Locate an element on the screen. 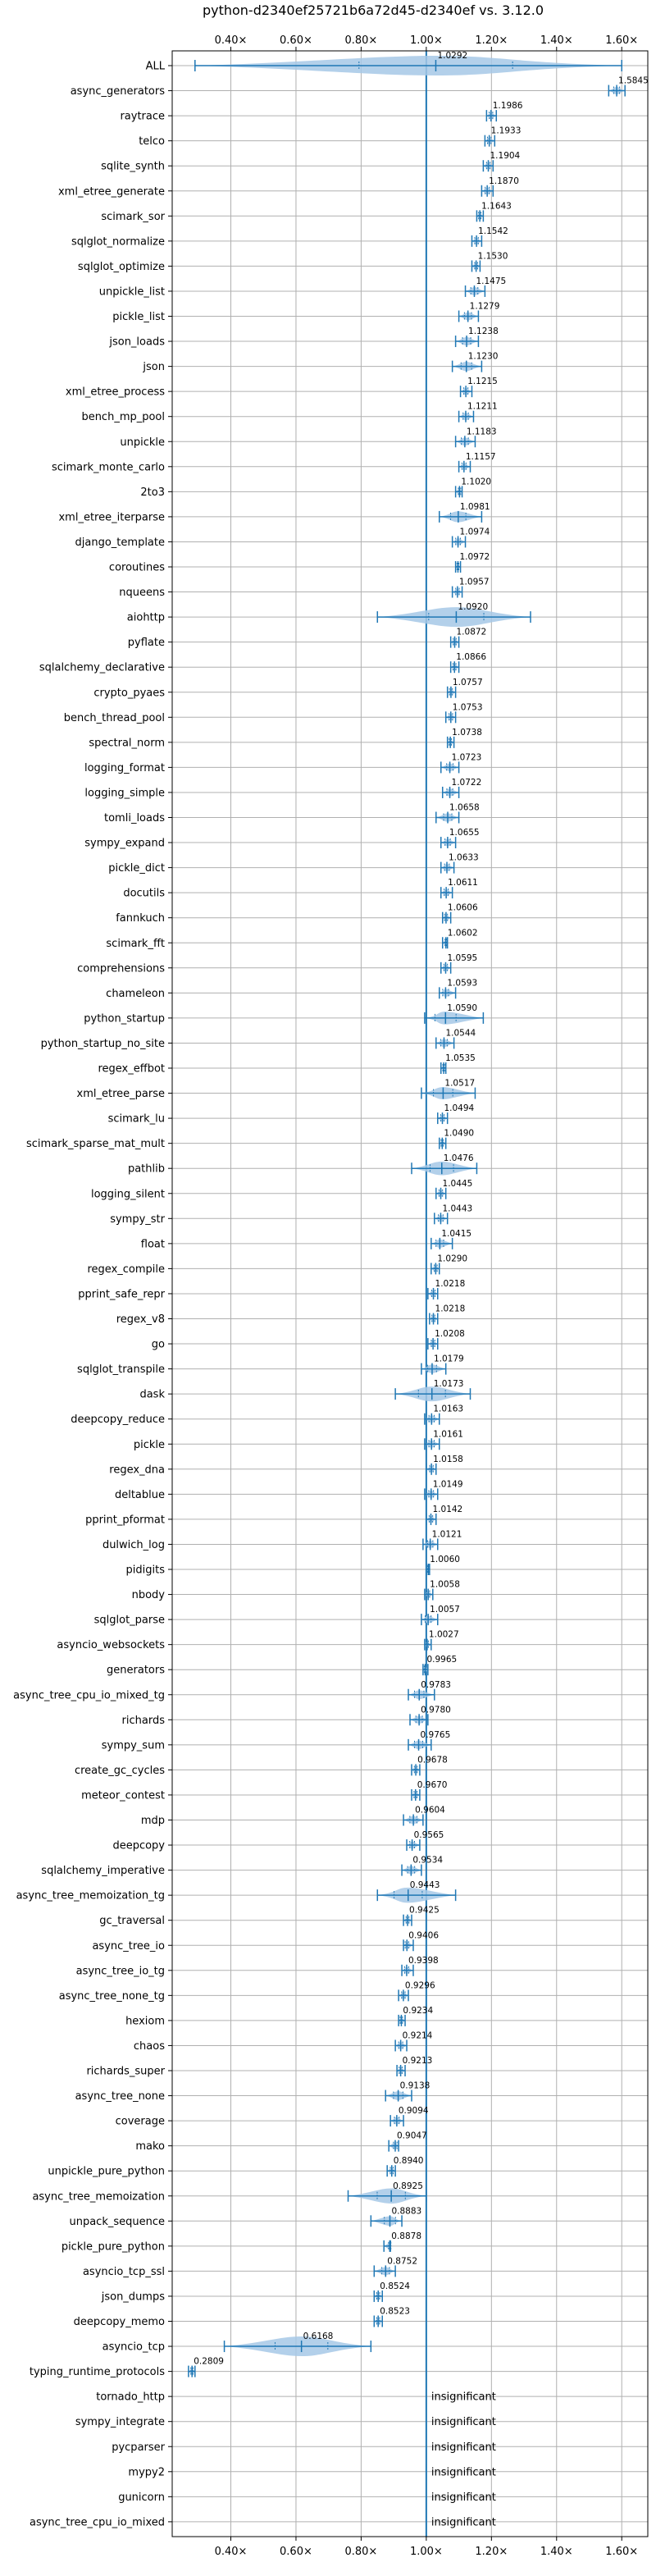 Image resolution: width=656 pixels, height=2576 pixels. category-label: async_tree_io_tg is located at coordinates (120, 1971).